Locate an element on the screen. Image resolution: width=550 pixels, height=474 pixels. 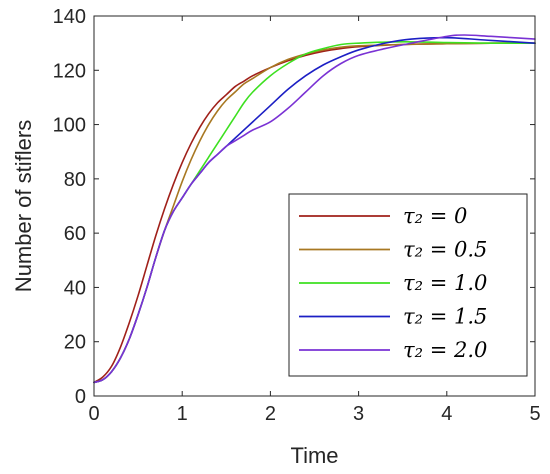
y-axis-label: Number of stiflers is located at coordinates (23, 206).